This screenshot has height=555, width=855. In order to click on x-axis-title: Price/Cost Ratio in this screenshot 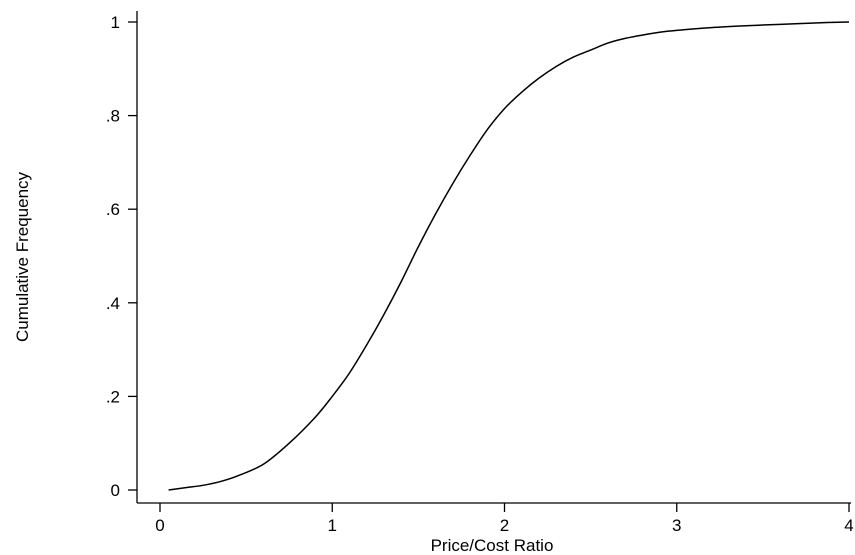, I will do `click(492, 545)`.